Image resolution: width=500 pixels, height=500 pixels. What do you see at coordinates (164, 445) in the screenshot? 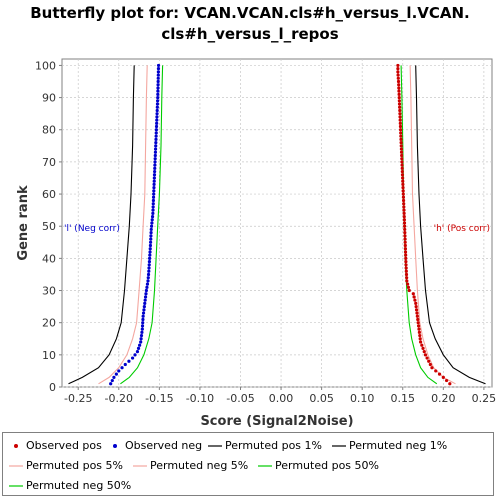
I see `legend-label-observed-neg: Observed neg` at bounding box center [164, 445].